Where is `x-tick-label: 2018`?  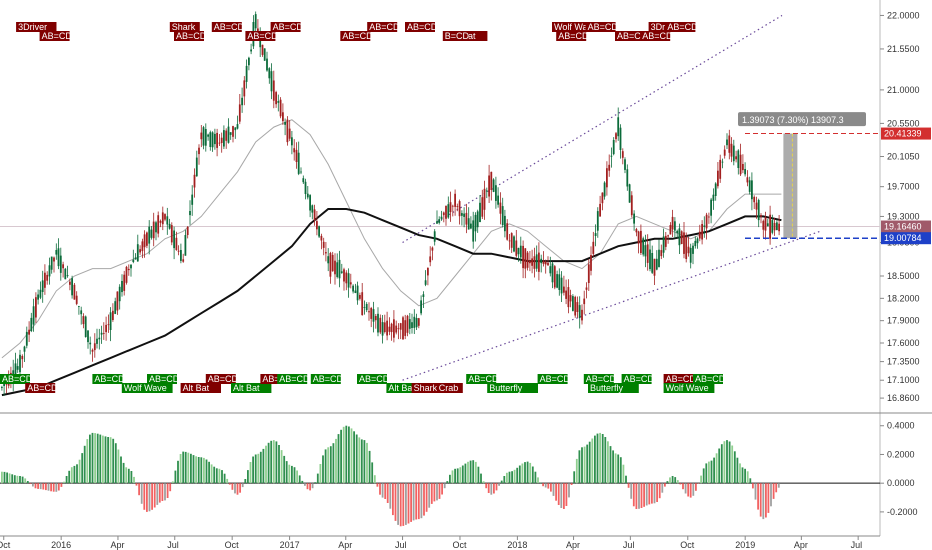 x-tick-label: 2018 is located at coordinates (517, 545).